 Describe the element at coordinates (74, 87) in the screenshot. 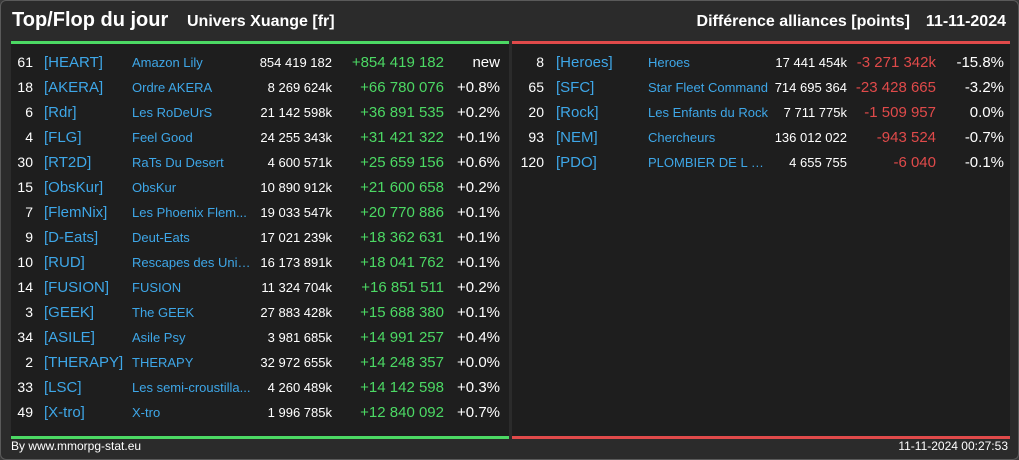

I see `alliance-tag-link: [AKERA]` at that location.